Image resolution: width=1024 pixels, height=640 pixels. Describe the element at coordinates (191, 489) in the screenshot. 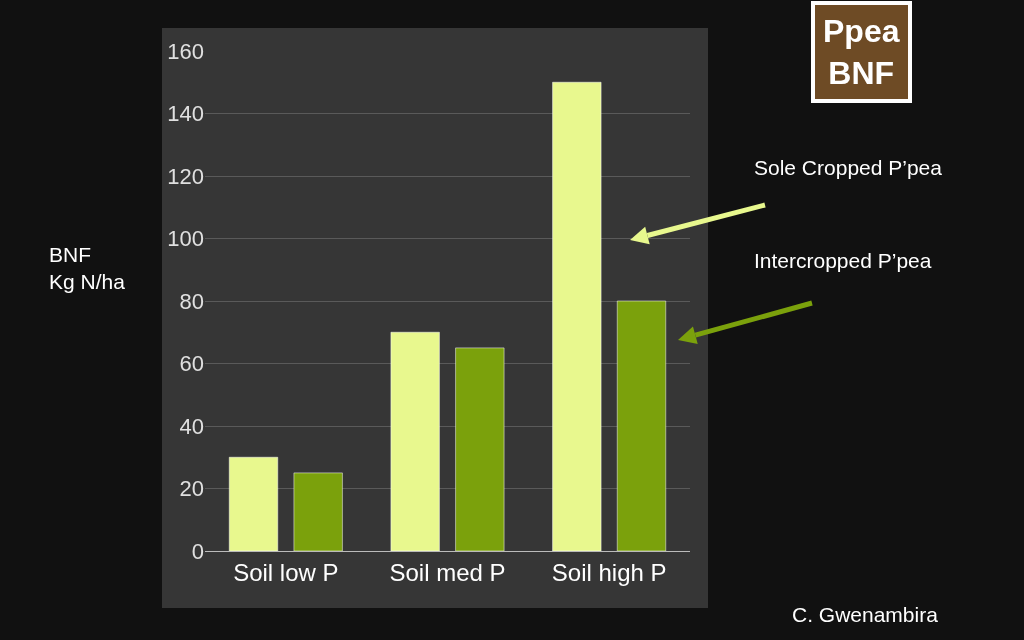

I see `y-tick-label: 20` at that location.